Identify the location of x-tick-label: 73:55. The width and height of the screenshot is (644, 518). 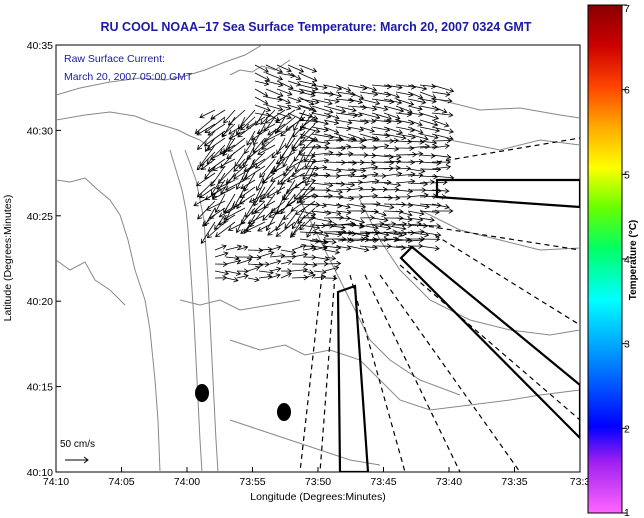
(252, 482).